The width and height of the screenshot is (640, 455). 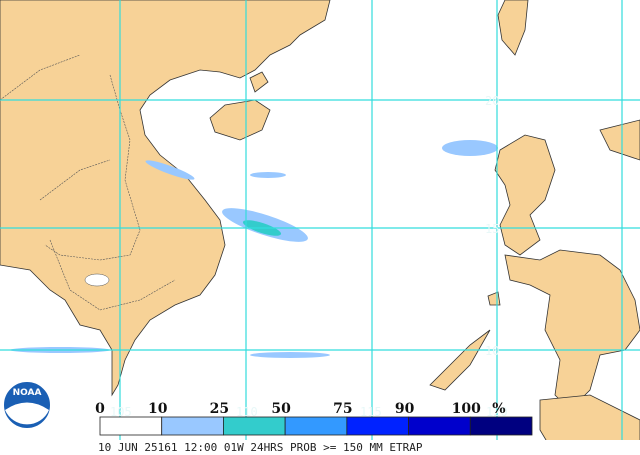 I want to click on legend: 0 10 25 50 75 90 100%, so click(x=314, y=418).